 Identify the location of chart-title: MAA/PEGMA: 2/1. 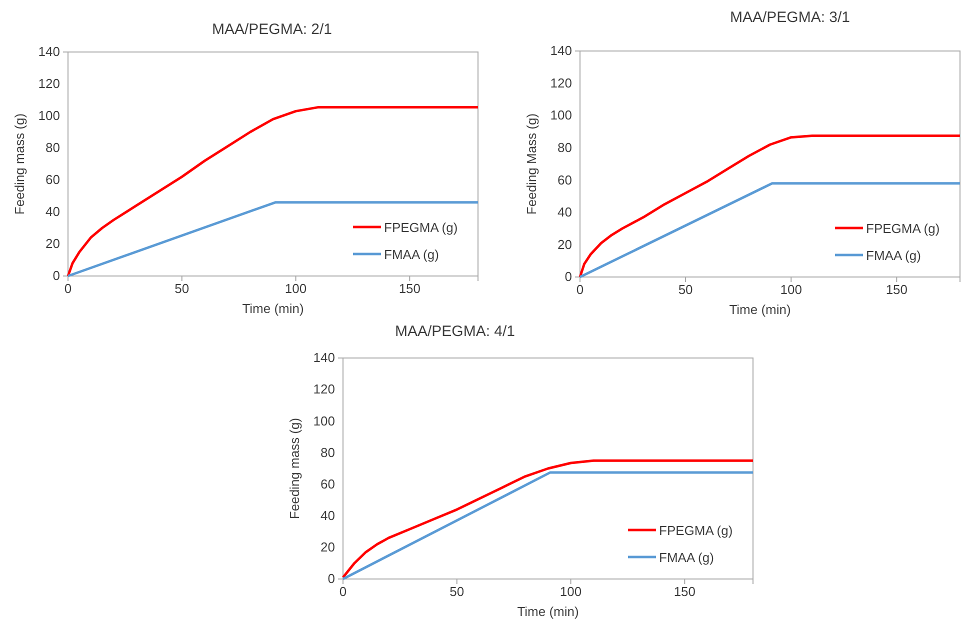
(272, 29).